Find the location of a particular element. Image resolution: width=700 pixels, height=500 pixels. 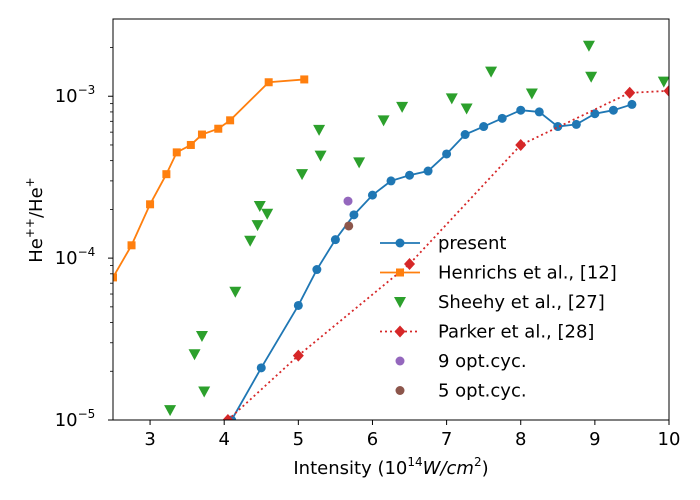

y-axis-title: He++/He+ is located at coordinates (35, 219).